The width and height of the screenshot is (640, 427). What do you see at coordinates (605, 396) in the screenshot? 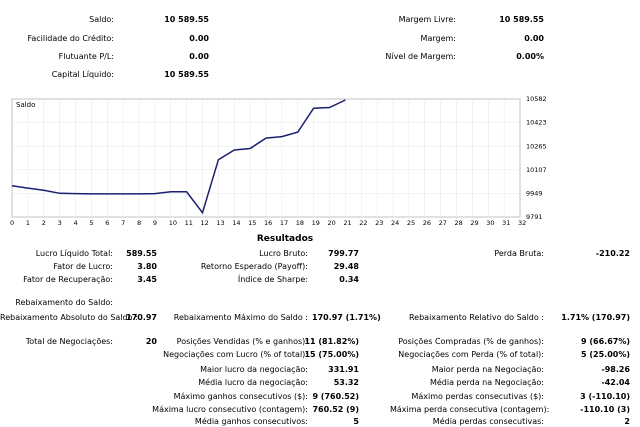
I see `max-perdas-value: 3 (-110.10)` at bounding box center [605, 396].